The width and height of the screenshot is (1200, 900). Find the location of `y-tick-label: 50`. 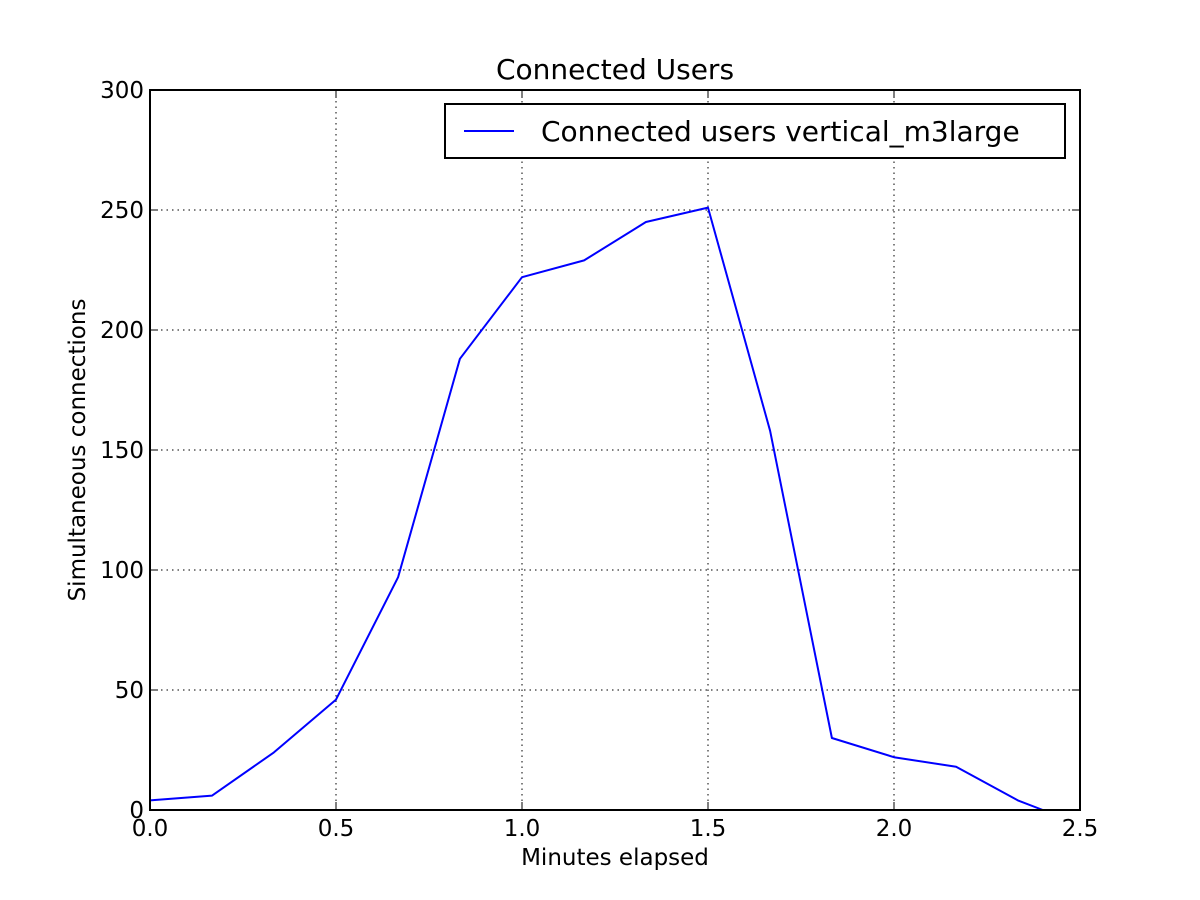

y-tick-label: 50 is located at coordinates (129, 691).